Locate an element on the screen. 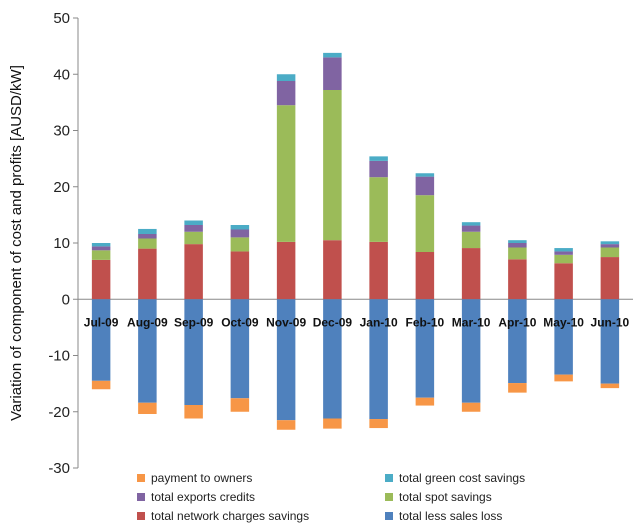 This screenshot has height=532, width=634. y-tick-label: 10 is located at coordinates (61, 243).